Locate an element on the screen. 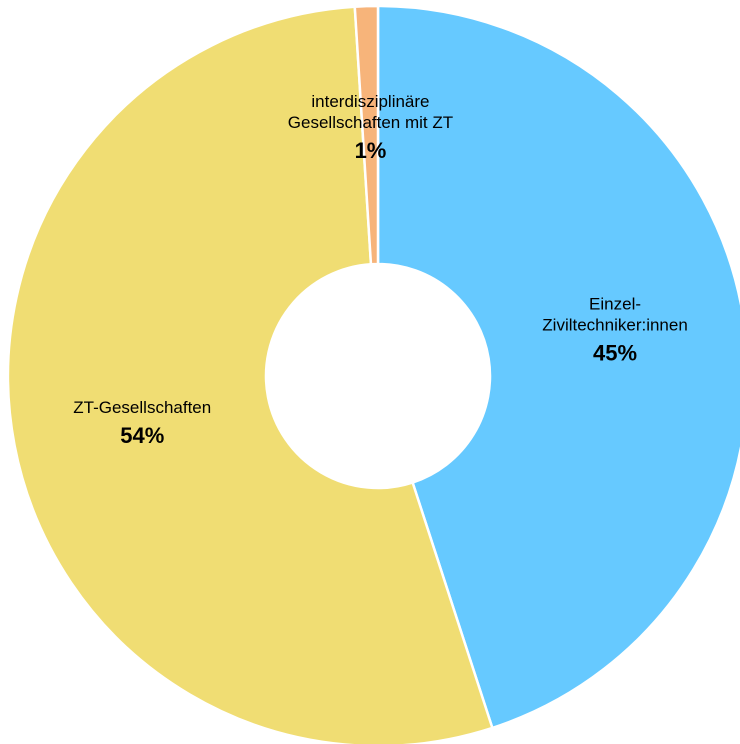 This screenshot has height=744, width=740. value-label: 54% is located at coordinates (142, 435).